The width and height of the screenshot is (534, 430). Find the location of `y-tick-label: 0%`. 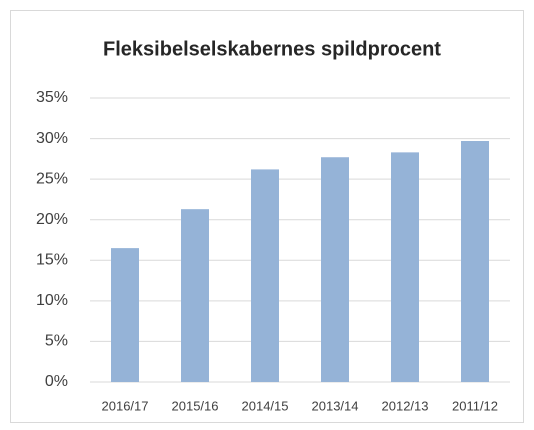

y-tick-label: 0% is located at coordinates (56, 381).